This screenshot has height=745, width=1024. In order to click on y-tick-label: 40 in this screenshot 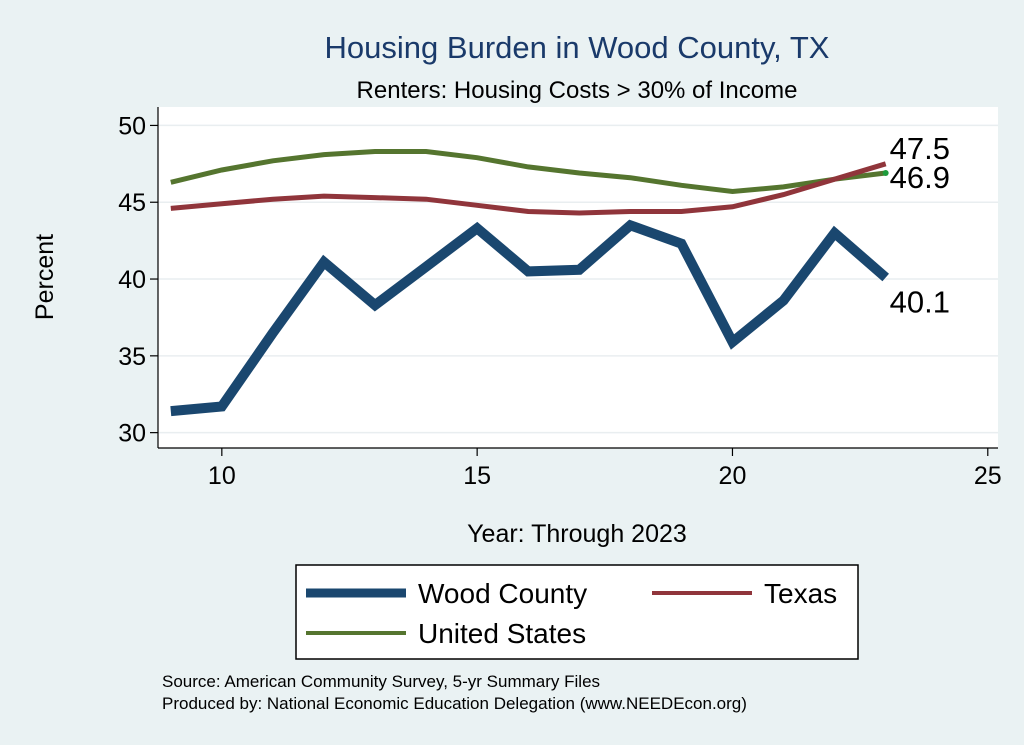, I will do `click(132, 280)`.